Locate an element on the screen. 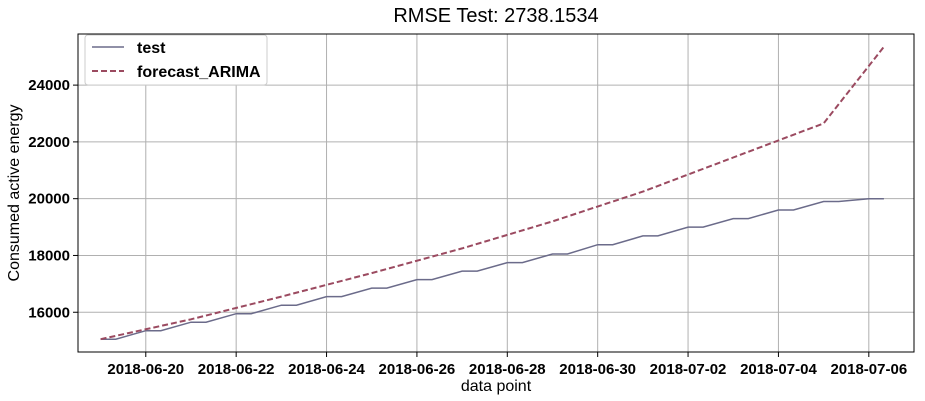 This screenshot has width=925, height=401. y-tick-label: 24000 is located at coordinates (49, 85).